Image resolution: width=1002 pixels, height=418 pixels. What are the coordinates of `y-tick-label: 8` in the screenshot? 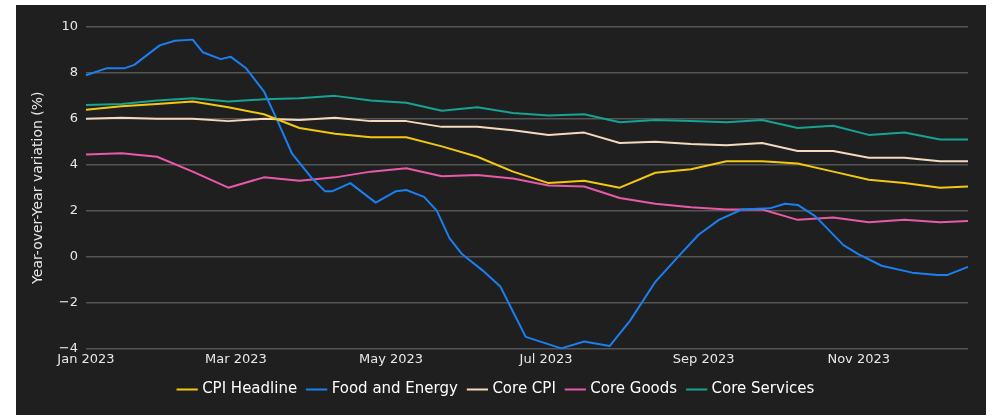 It's located at (73, 72).